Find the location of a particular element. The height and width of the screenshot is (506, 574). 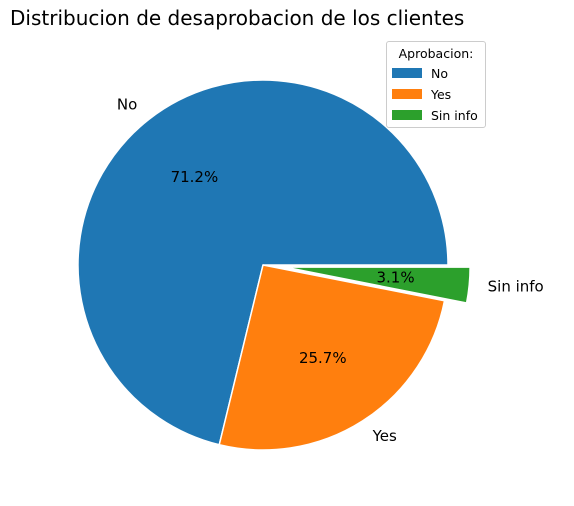

legend-item-no: No is located at coordinates (420, 73).